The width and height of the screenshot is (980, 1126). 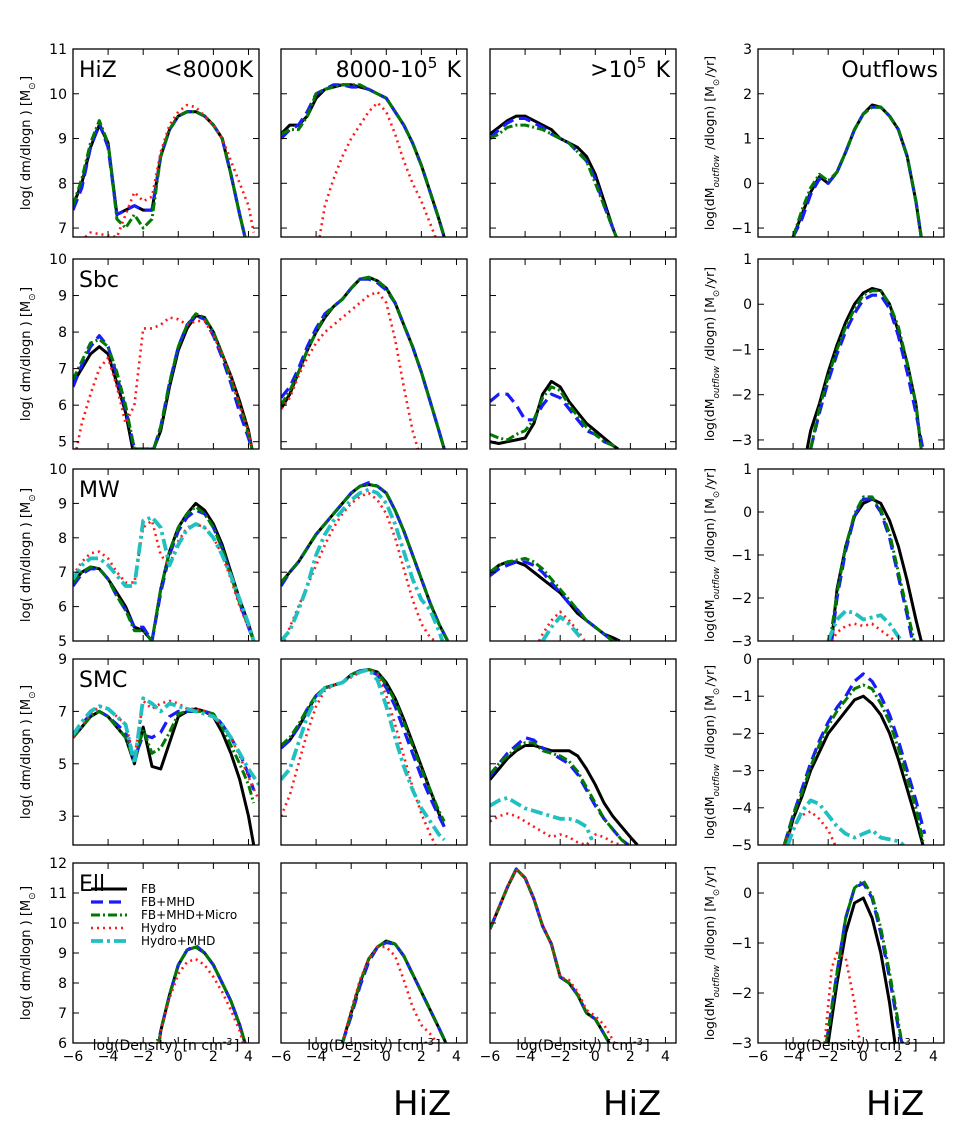 I want to click on series-line-fb, so click(x=365, y=562).